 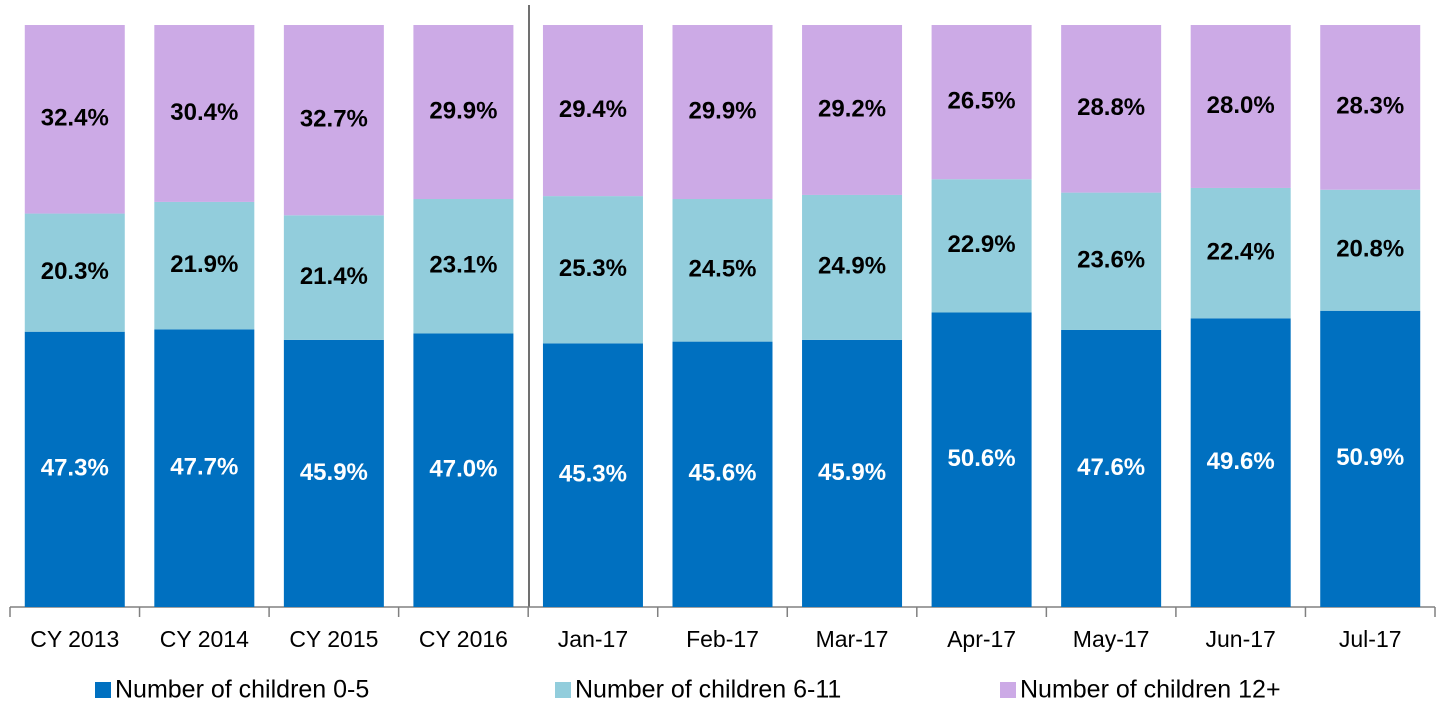 What do you see at coordinates (1241, 639) in the screenshot?
I see `x-tick-label: Jun-17` at bounding box center [1241, 639].